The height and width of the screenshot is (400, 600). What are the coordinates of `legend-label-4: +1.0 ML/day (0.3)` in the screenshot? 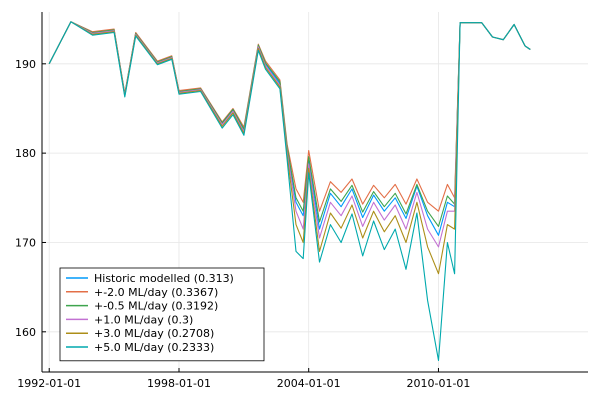 It's located at (143, 319).